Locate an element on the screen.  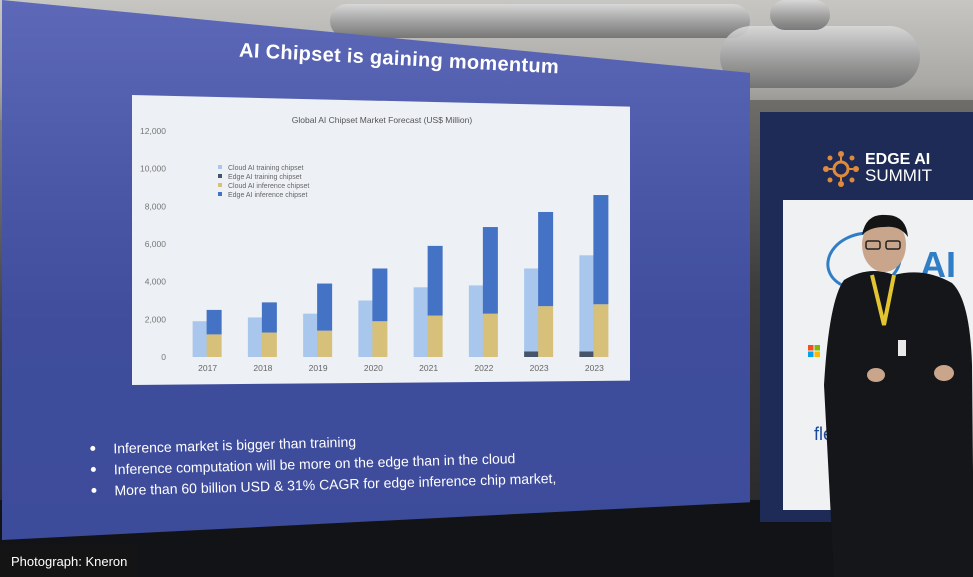
legend-label: Edge AI training chipset is located at coordinates (265, 177).